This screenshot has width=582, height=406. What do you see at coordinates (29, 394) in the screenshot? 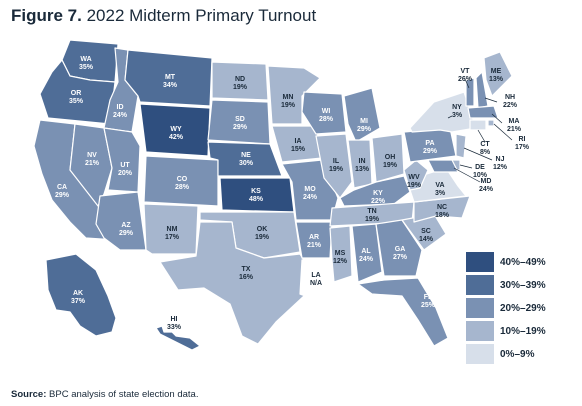
I see `source-label: Source:` at bounding box center [29, 394].